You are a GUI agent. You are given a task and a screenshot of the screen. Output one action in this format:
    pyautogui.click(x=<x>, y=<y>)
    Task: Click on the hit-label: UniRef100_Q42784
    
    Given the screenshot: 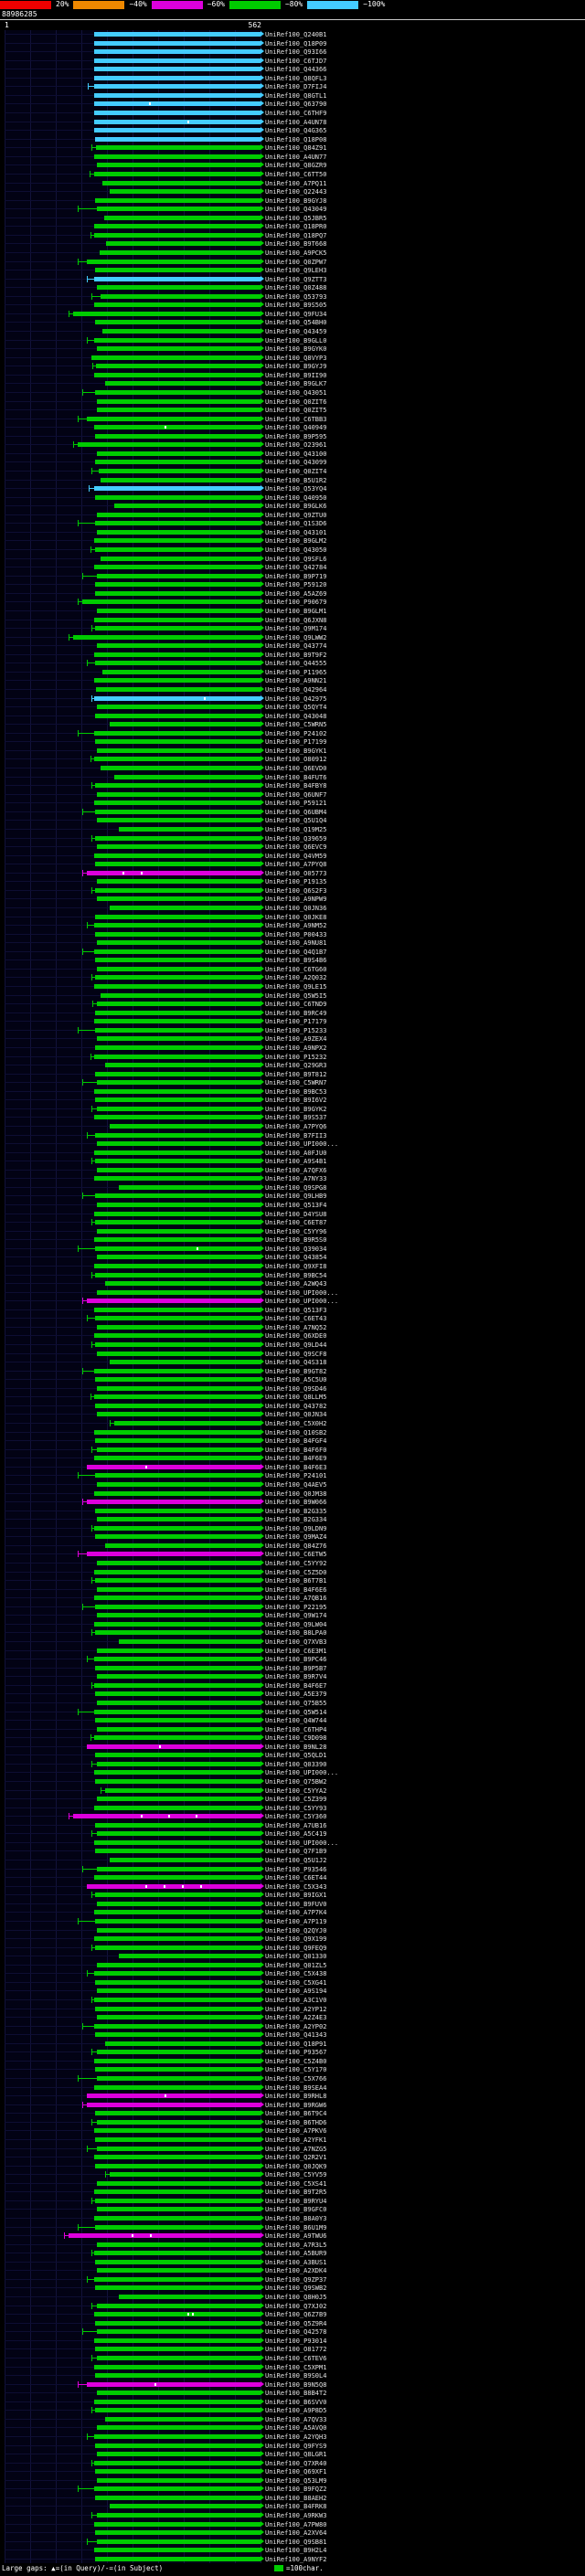 What is the action you would take?
    pyautogui.click(x=296, y=568)
    